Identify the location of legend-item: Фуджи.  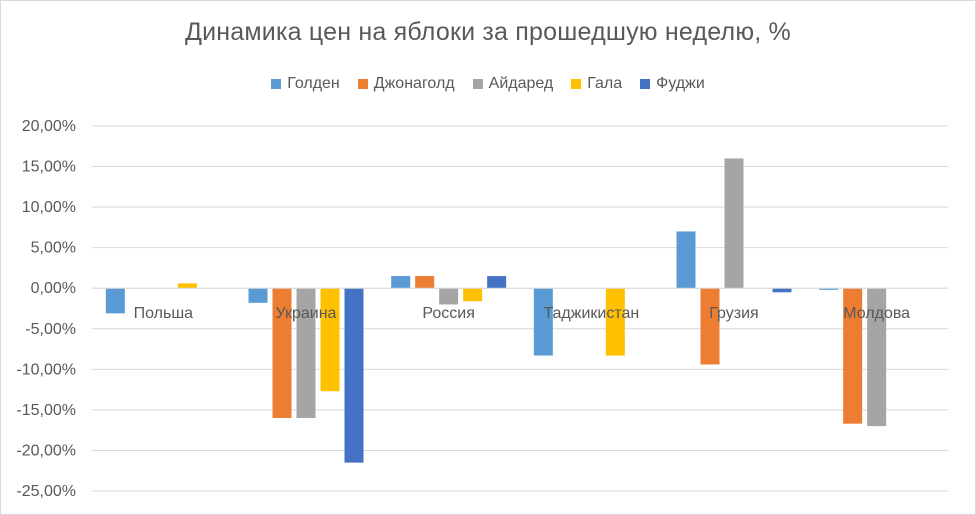
(672, 84).